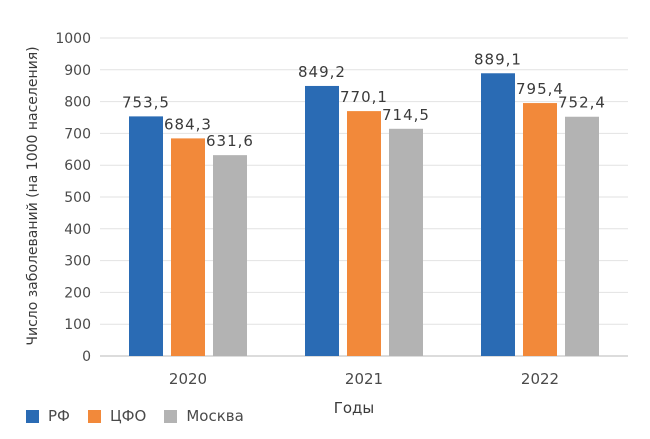  Describe the element at coordinates (364, 97) in the screenshot. I see `data-label: 770,1` at that location.